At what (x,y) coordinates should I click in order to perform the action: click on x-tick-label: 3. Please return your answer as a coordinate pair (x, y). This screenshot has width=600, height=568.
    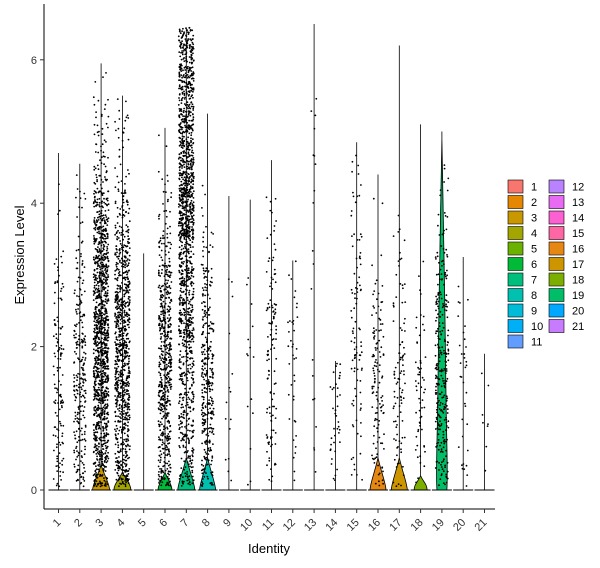
    Looking at the image, I should click on (99, 523).